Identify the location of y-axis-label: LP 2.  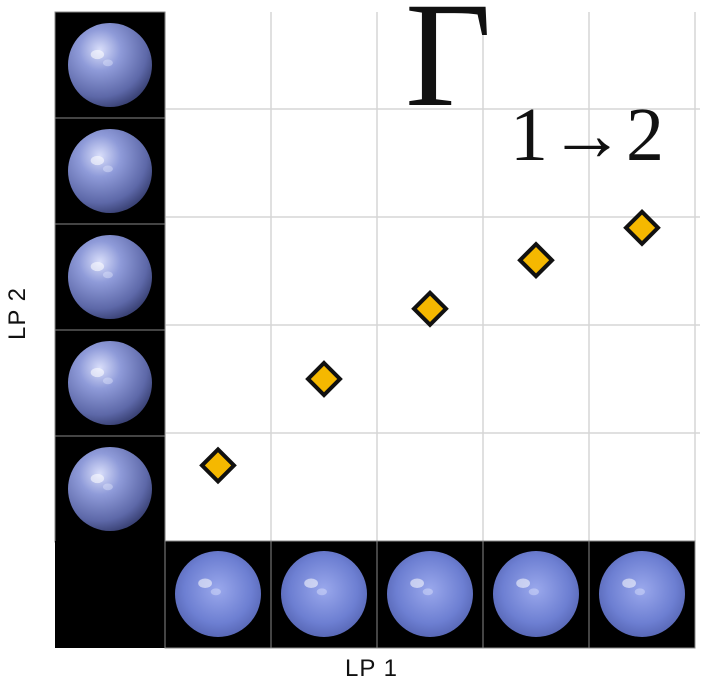
(17, 313).